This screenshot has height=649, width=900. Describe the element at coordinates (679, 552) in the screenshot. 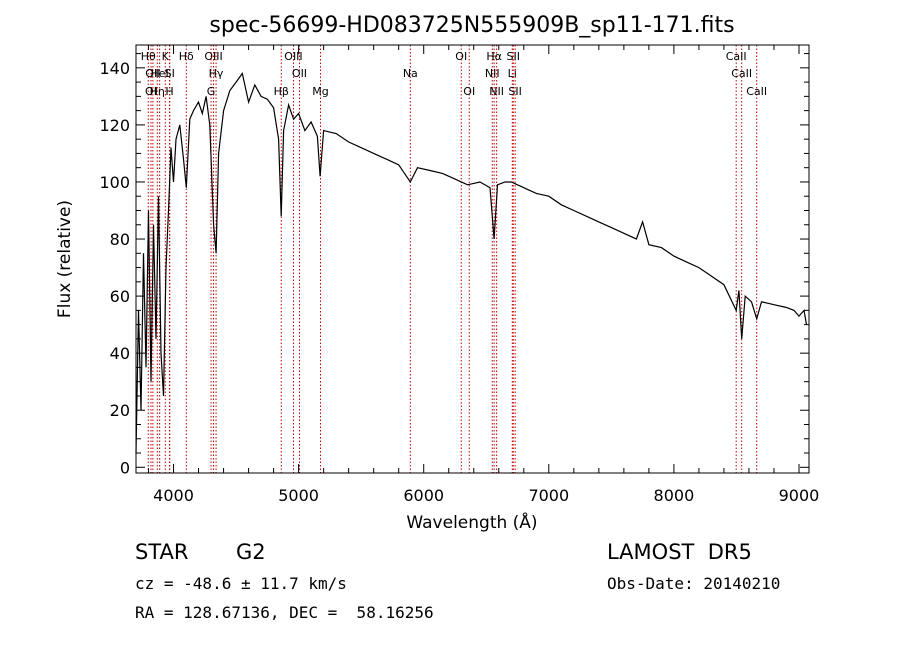

I see `survey-release: LAMOST DR5` at that location.